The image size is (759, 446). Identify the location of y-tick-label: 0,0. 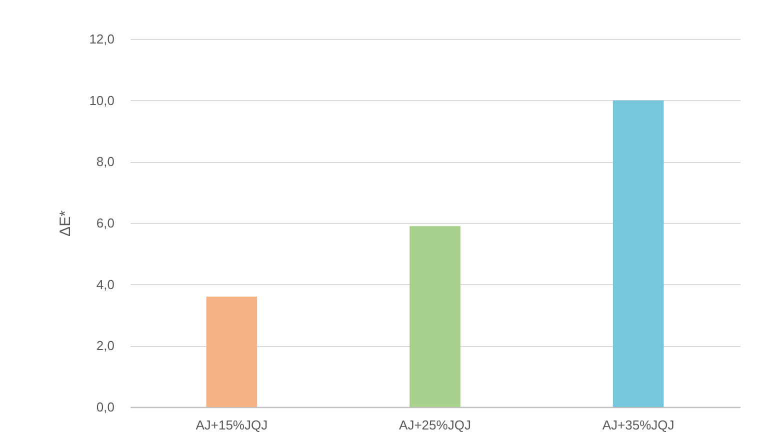
(105, 407).